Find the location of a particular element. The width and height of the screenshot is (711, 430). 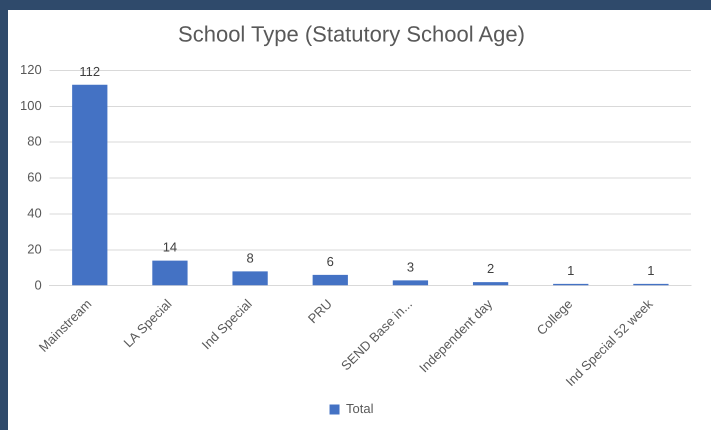

y-tick-label: 60 is located at coordinates (34, 177).